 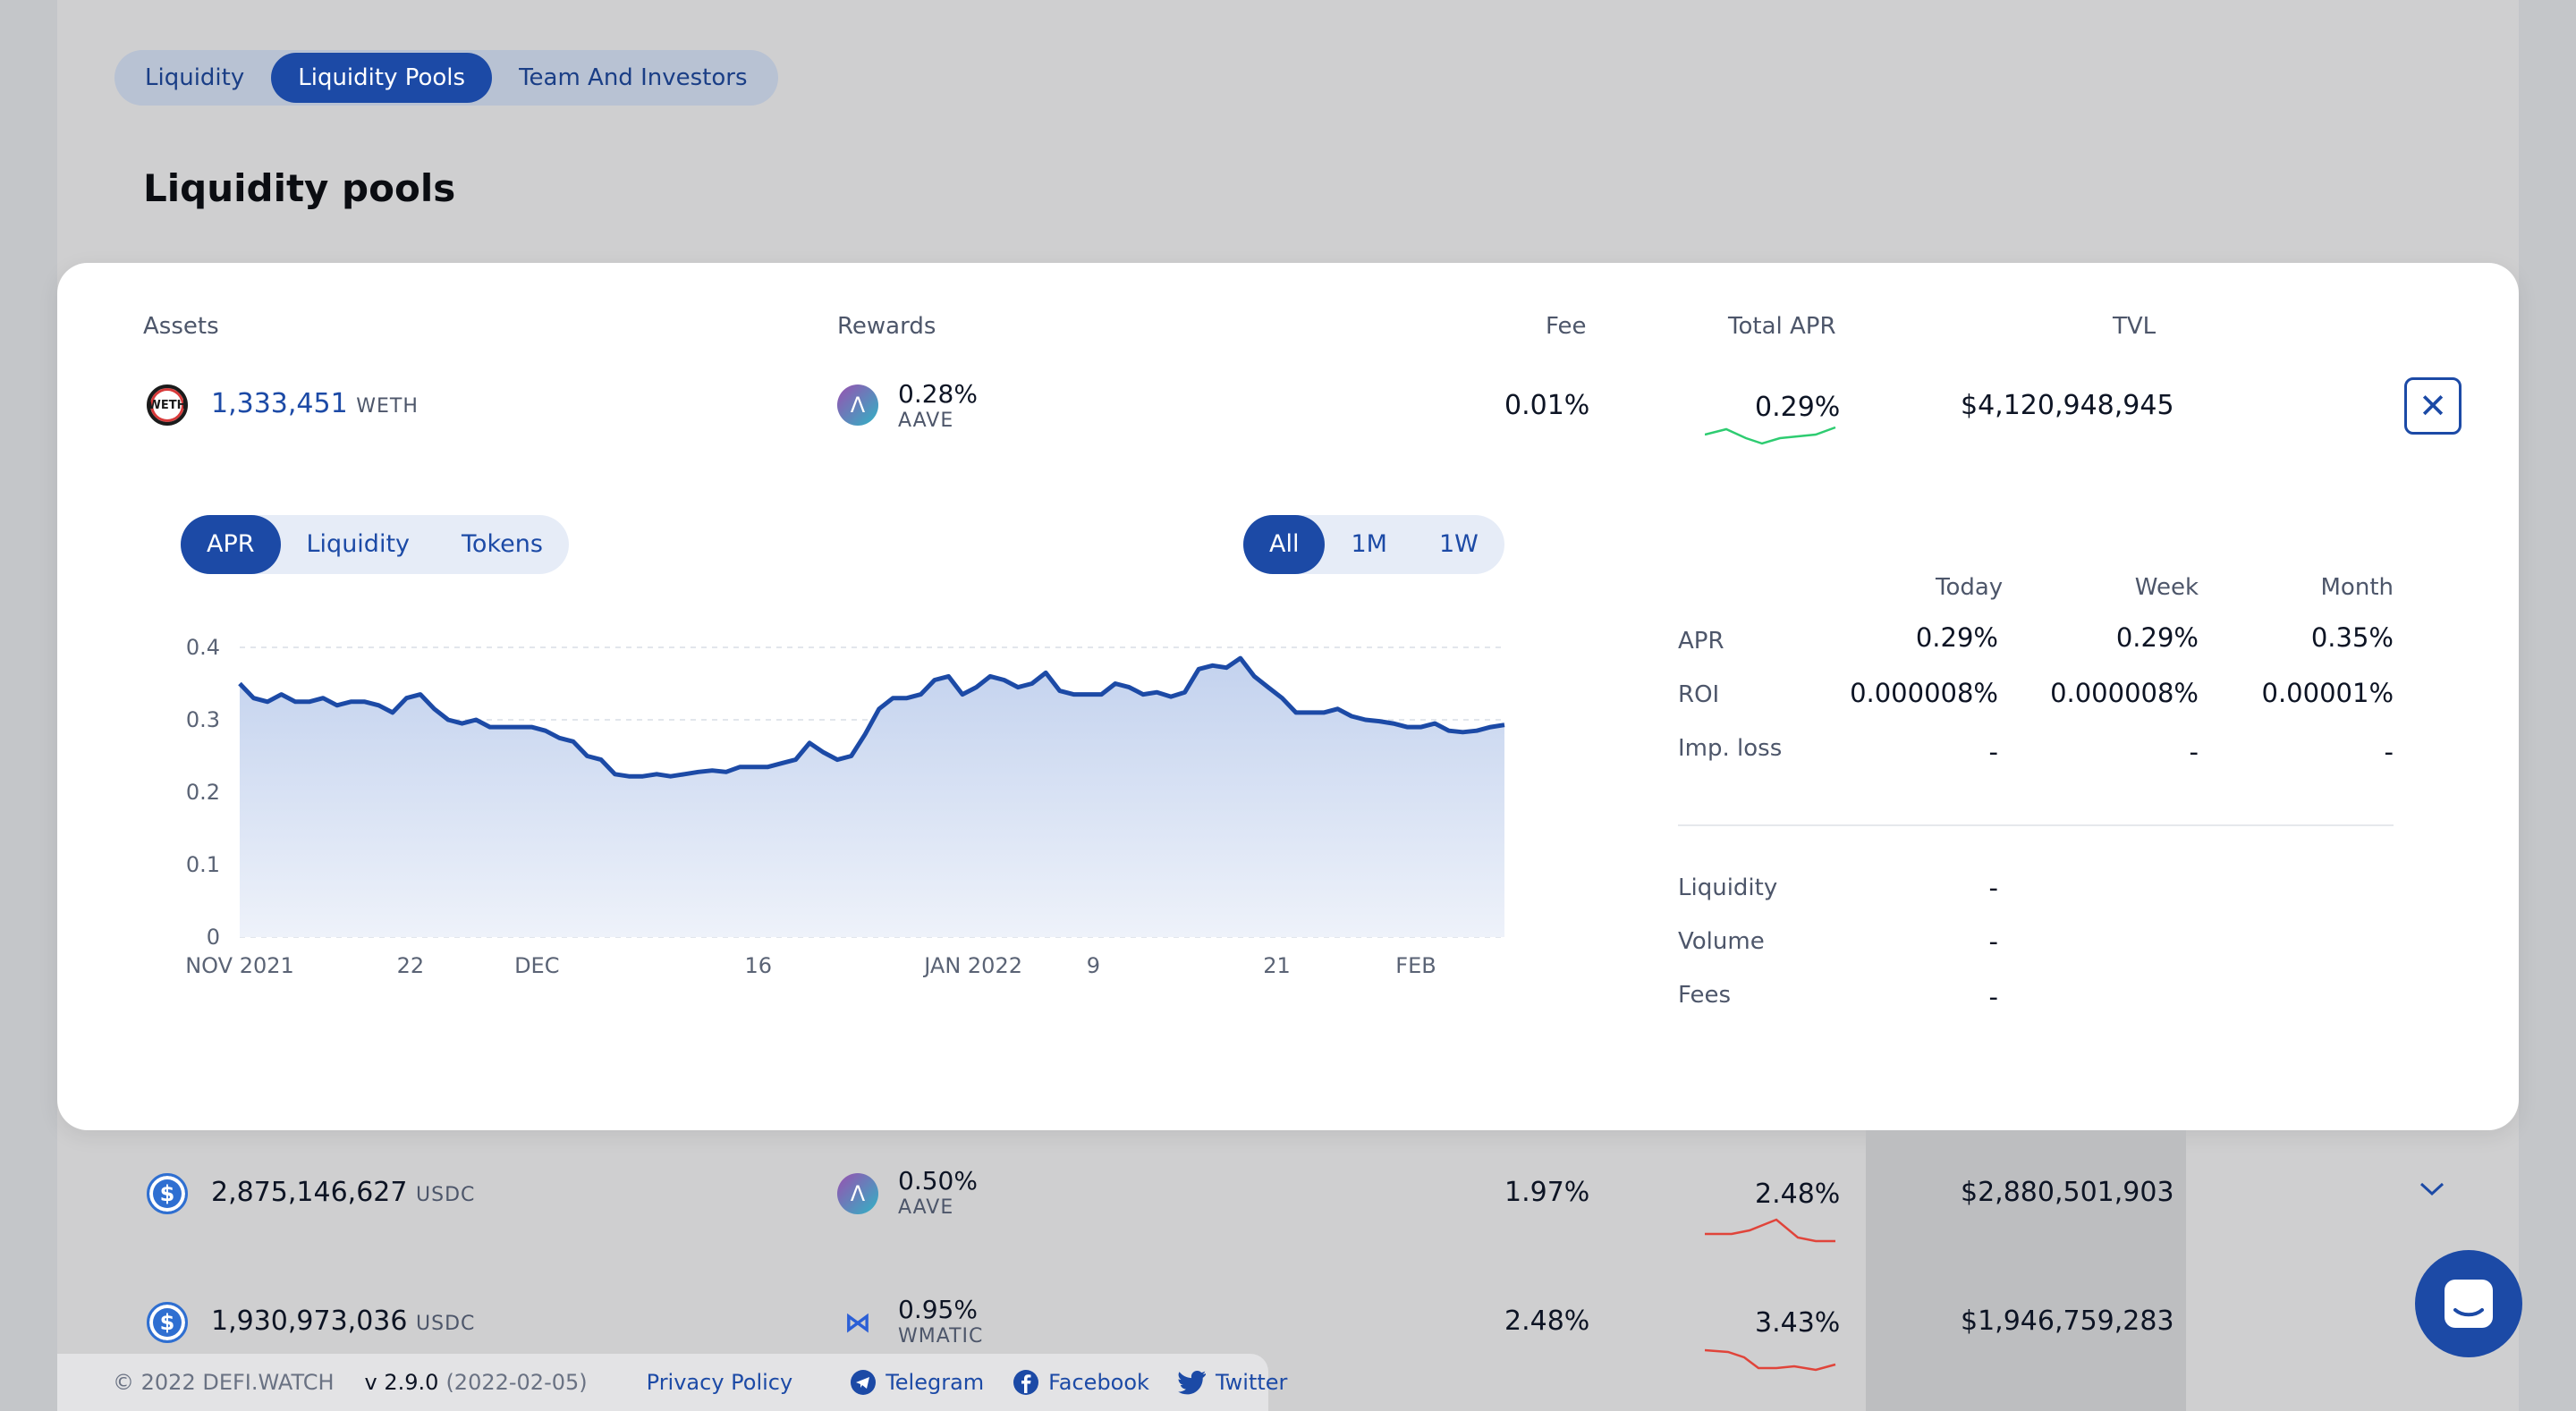 What do you see at coordinates (502, 544) in the screenshot?
I see `chart-tab-tokens: Tokens` at bounding box center [502, 544].